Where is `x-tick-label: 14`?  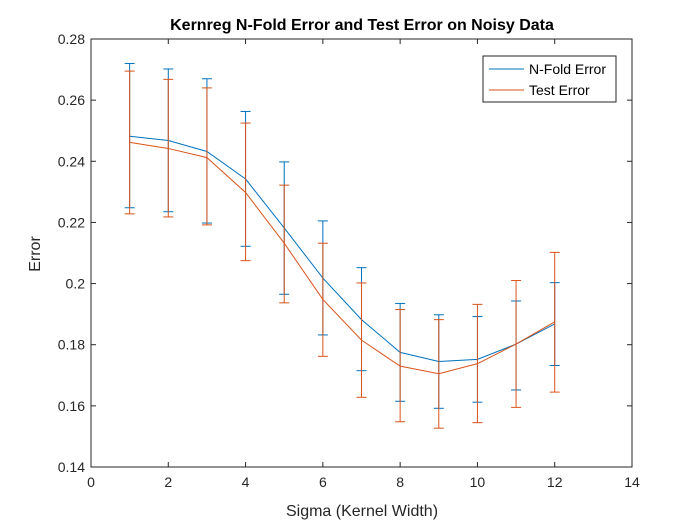 x-tick-label: 14 is located at coordinates (632, 482).